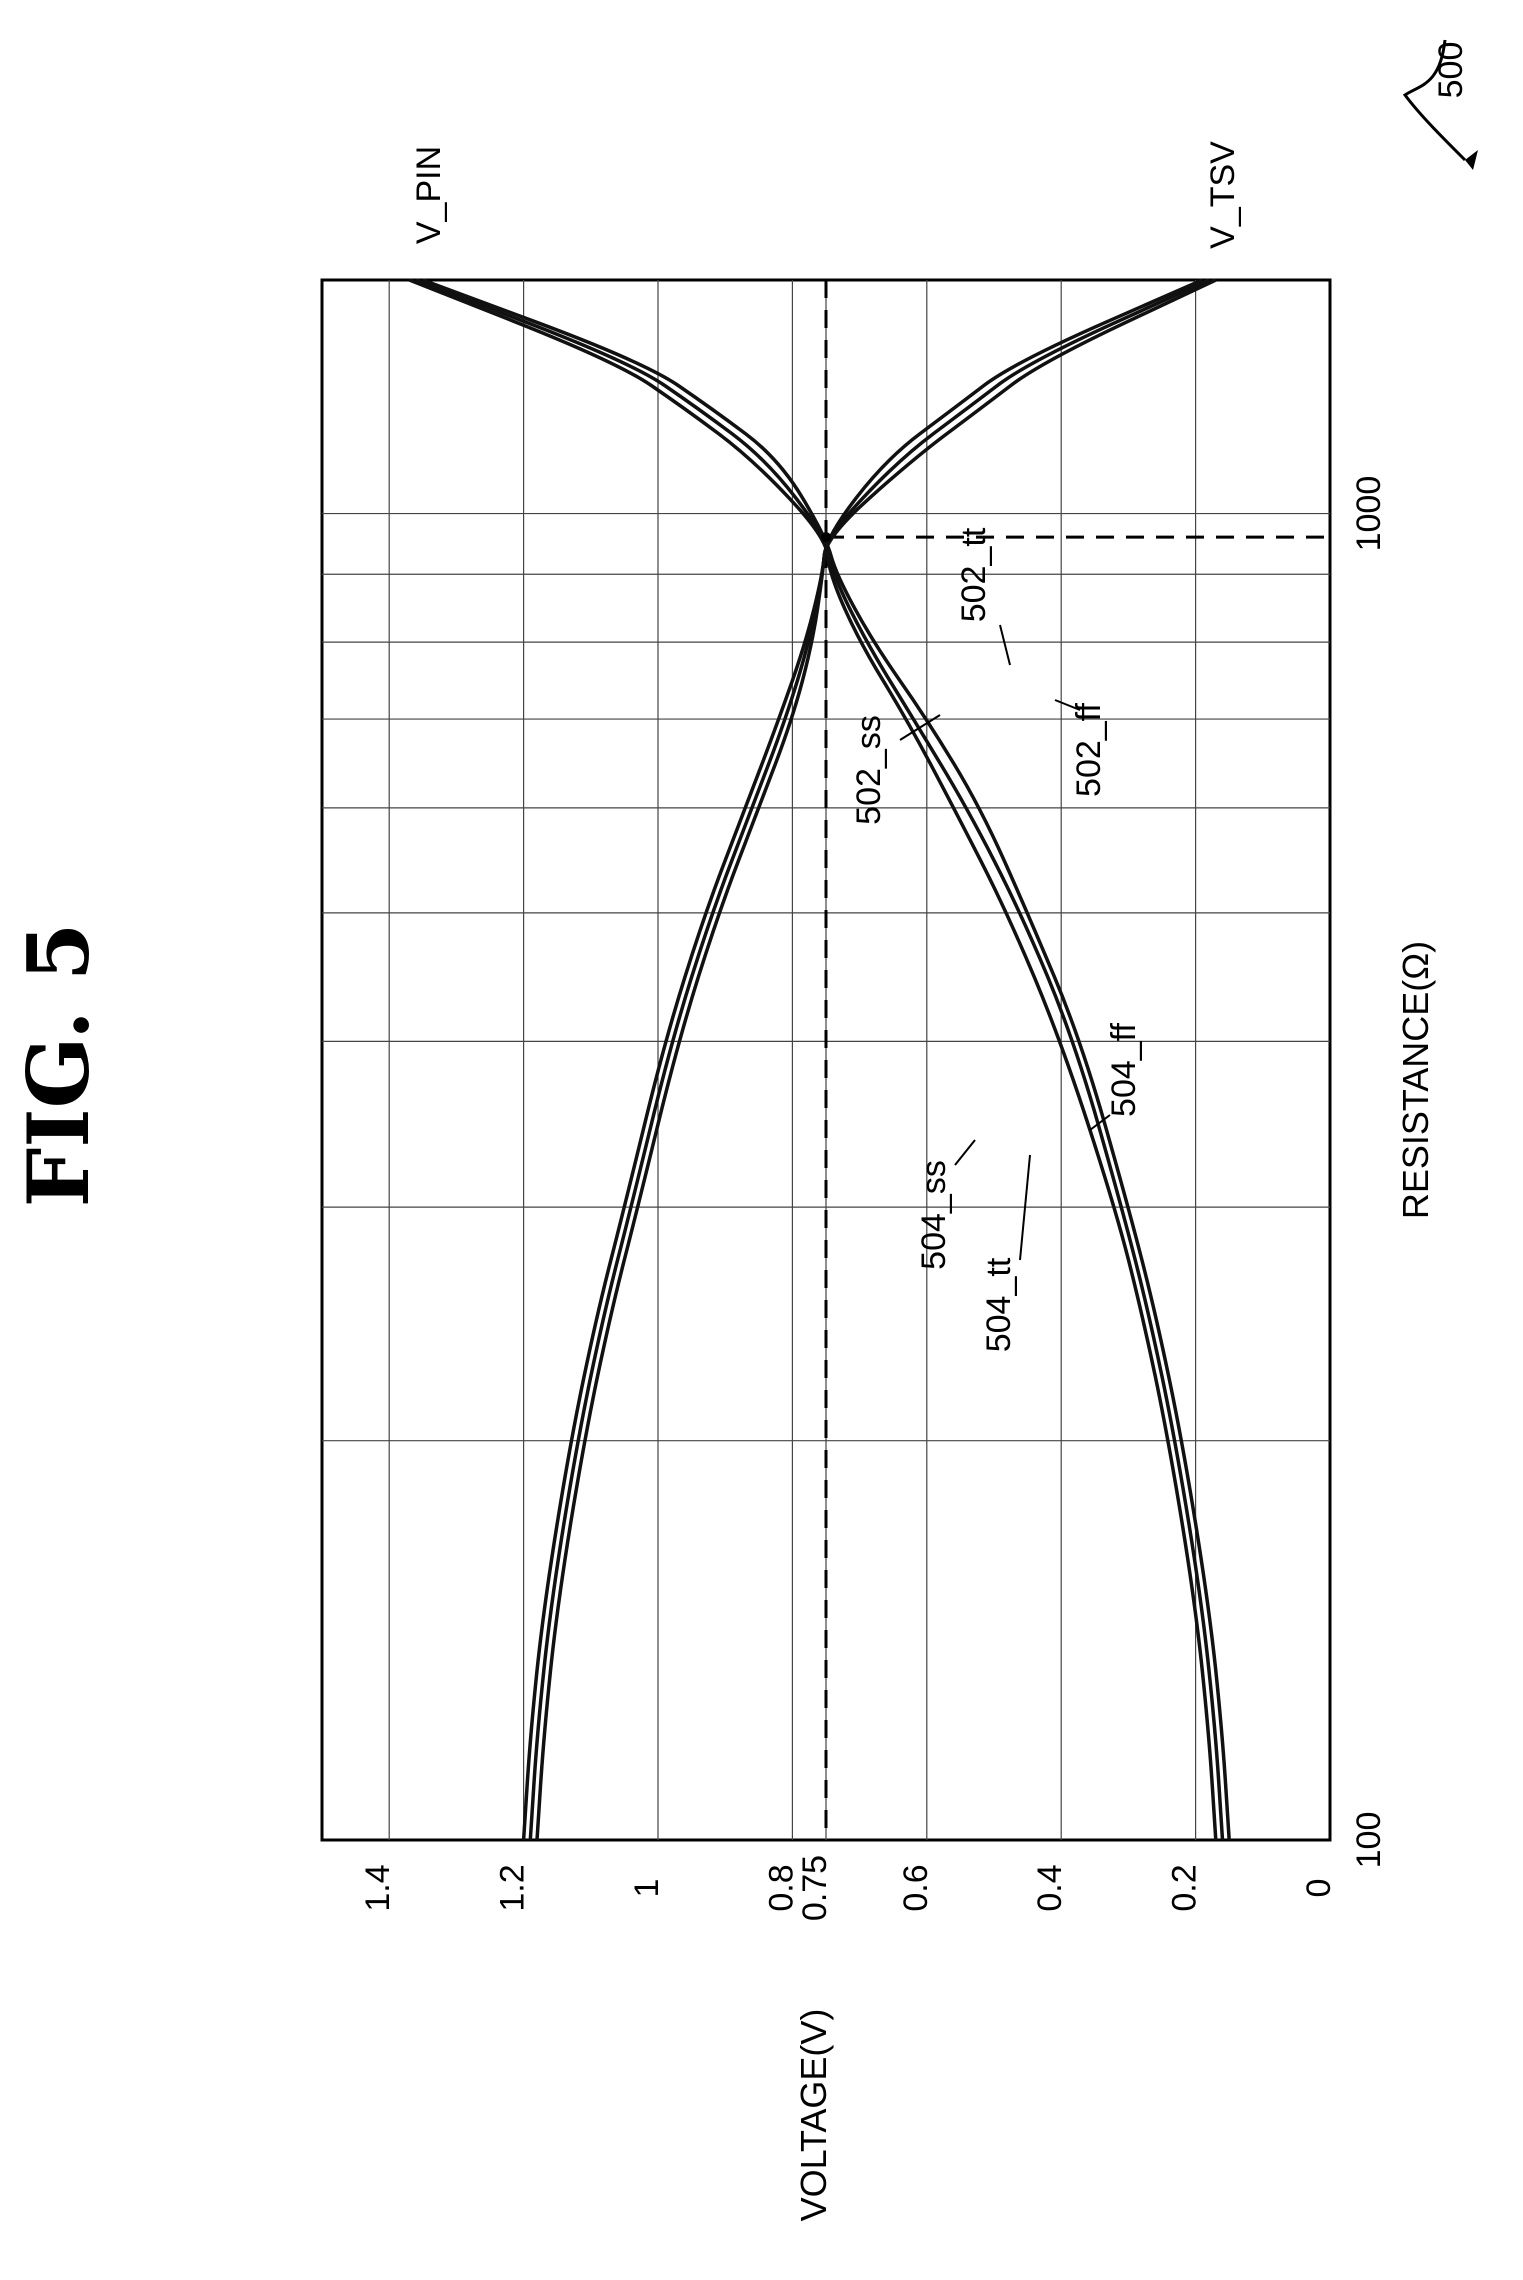 The width and height of the screenshot is (1523, 2280). I want to click on series-label-504_ff: 504_ff, so click(1124, 1069).